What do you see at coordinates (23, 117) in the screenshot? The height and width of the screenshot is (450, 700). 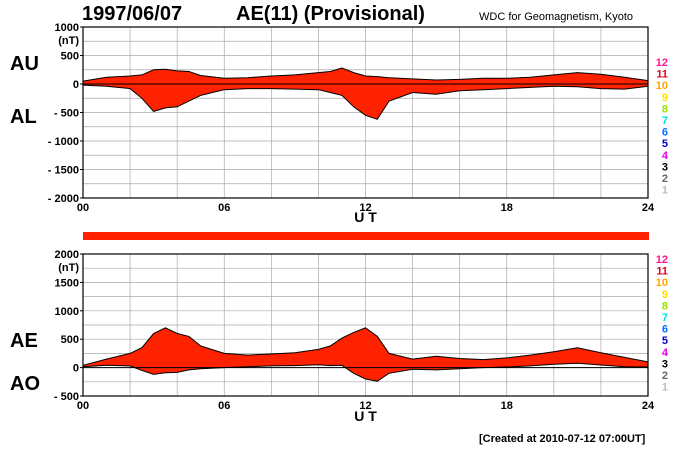 I see `lower-index-label: AL` at bounding box center [23, 117].